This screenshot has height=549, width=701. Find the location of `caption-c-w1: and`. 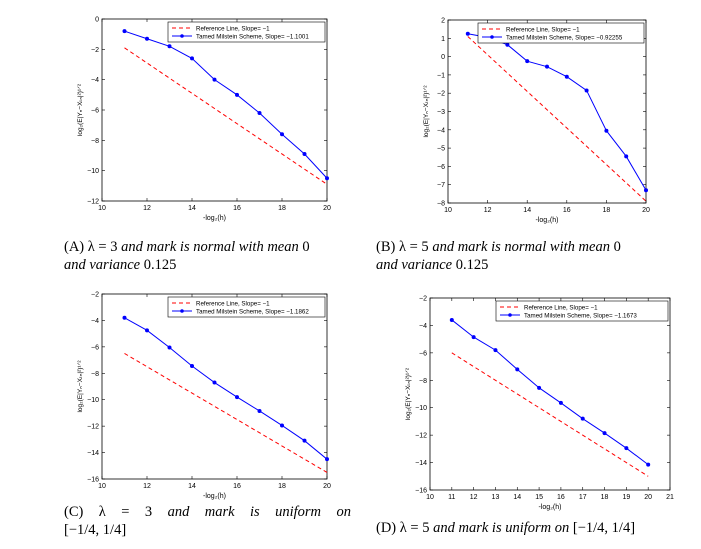

caption-c-w1: and is located at coordinates (178, 512).